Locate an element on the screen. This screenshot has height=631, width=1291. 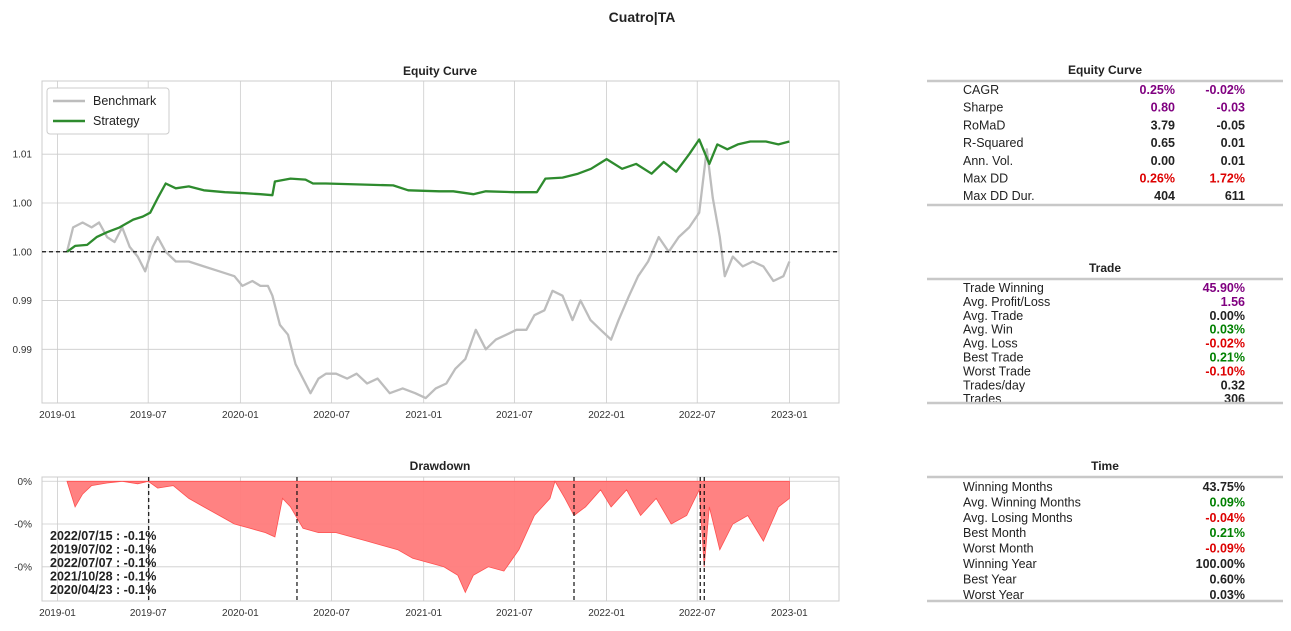
figure-title: Cuatro|TA is located at coordinates (642, 17).